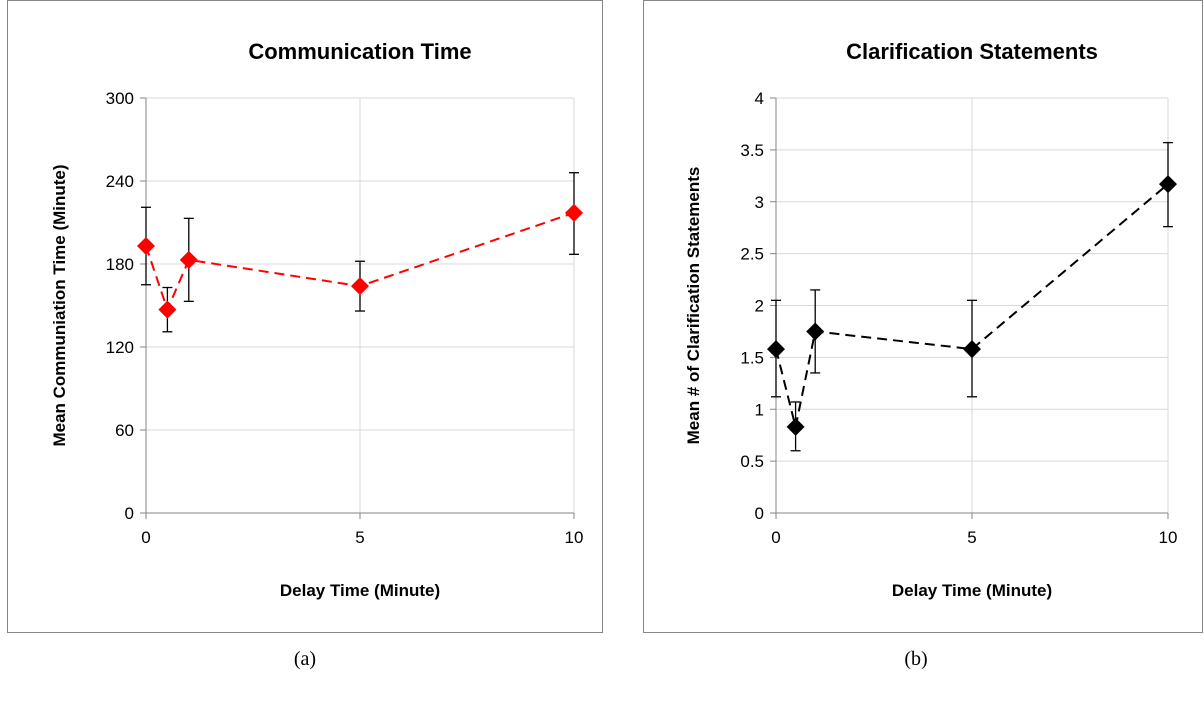  I want to click on y-tick-label: 1, so click(759, 409).